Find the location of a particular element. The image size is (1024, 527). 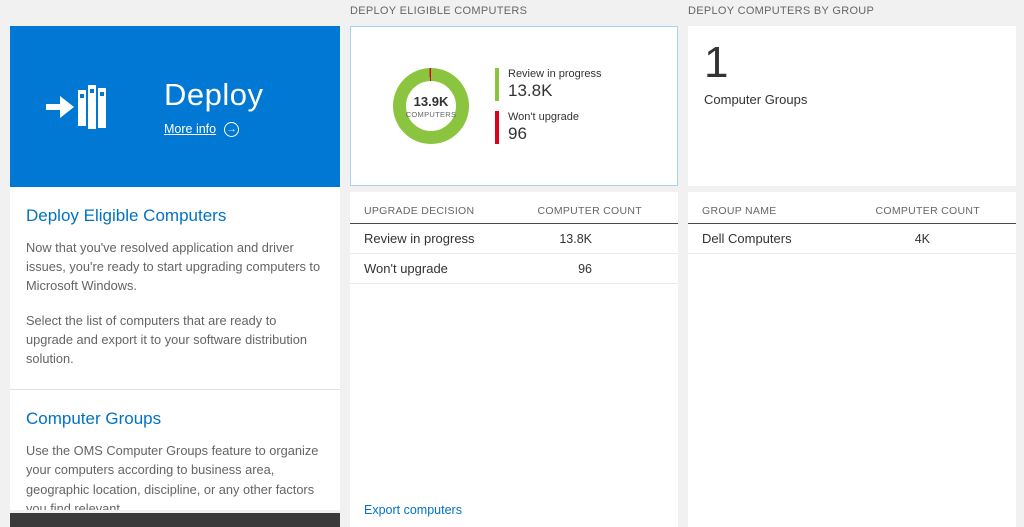

section-heading: Computer Groups is located at coordinates (94, 419).